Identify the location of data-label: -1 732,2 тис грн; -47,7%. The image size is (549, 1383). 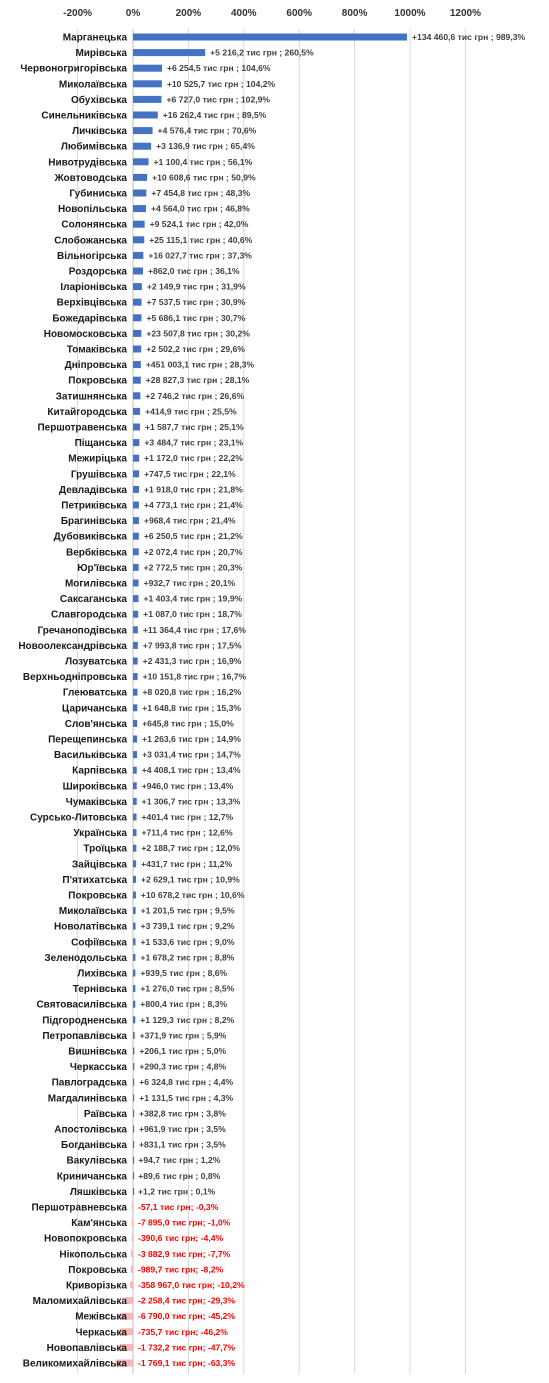
(186, 1347).